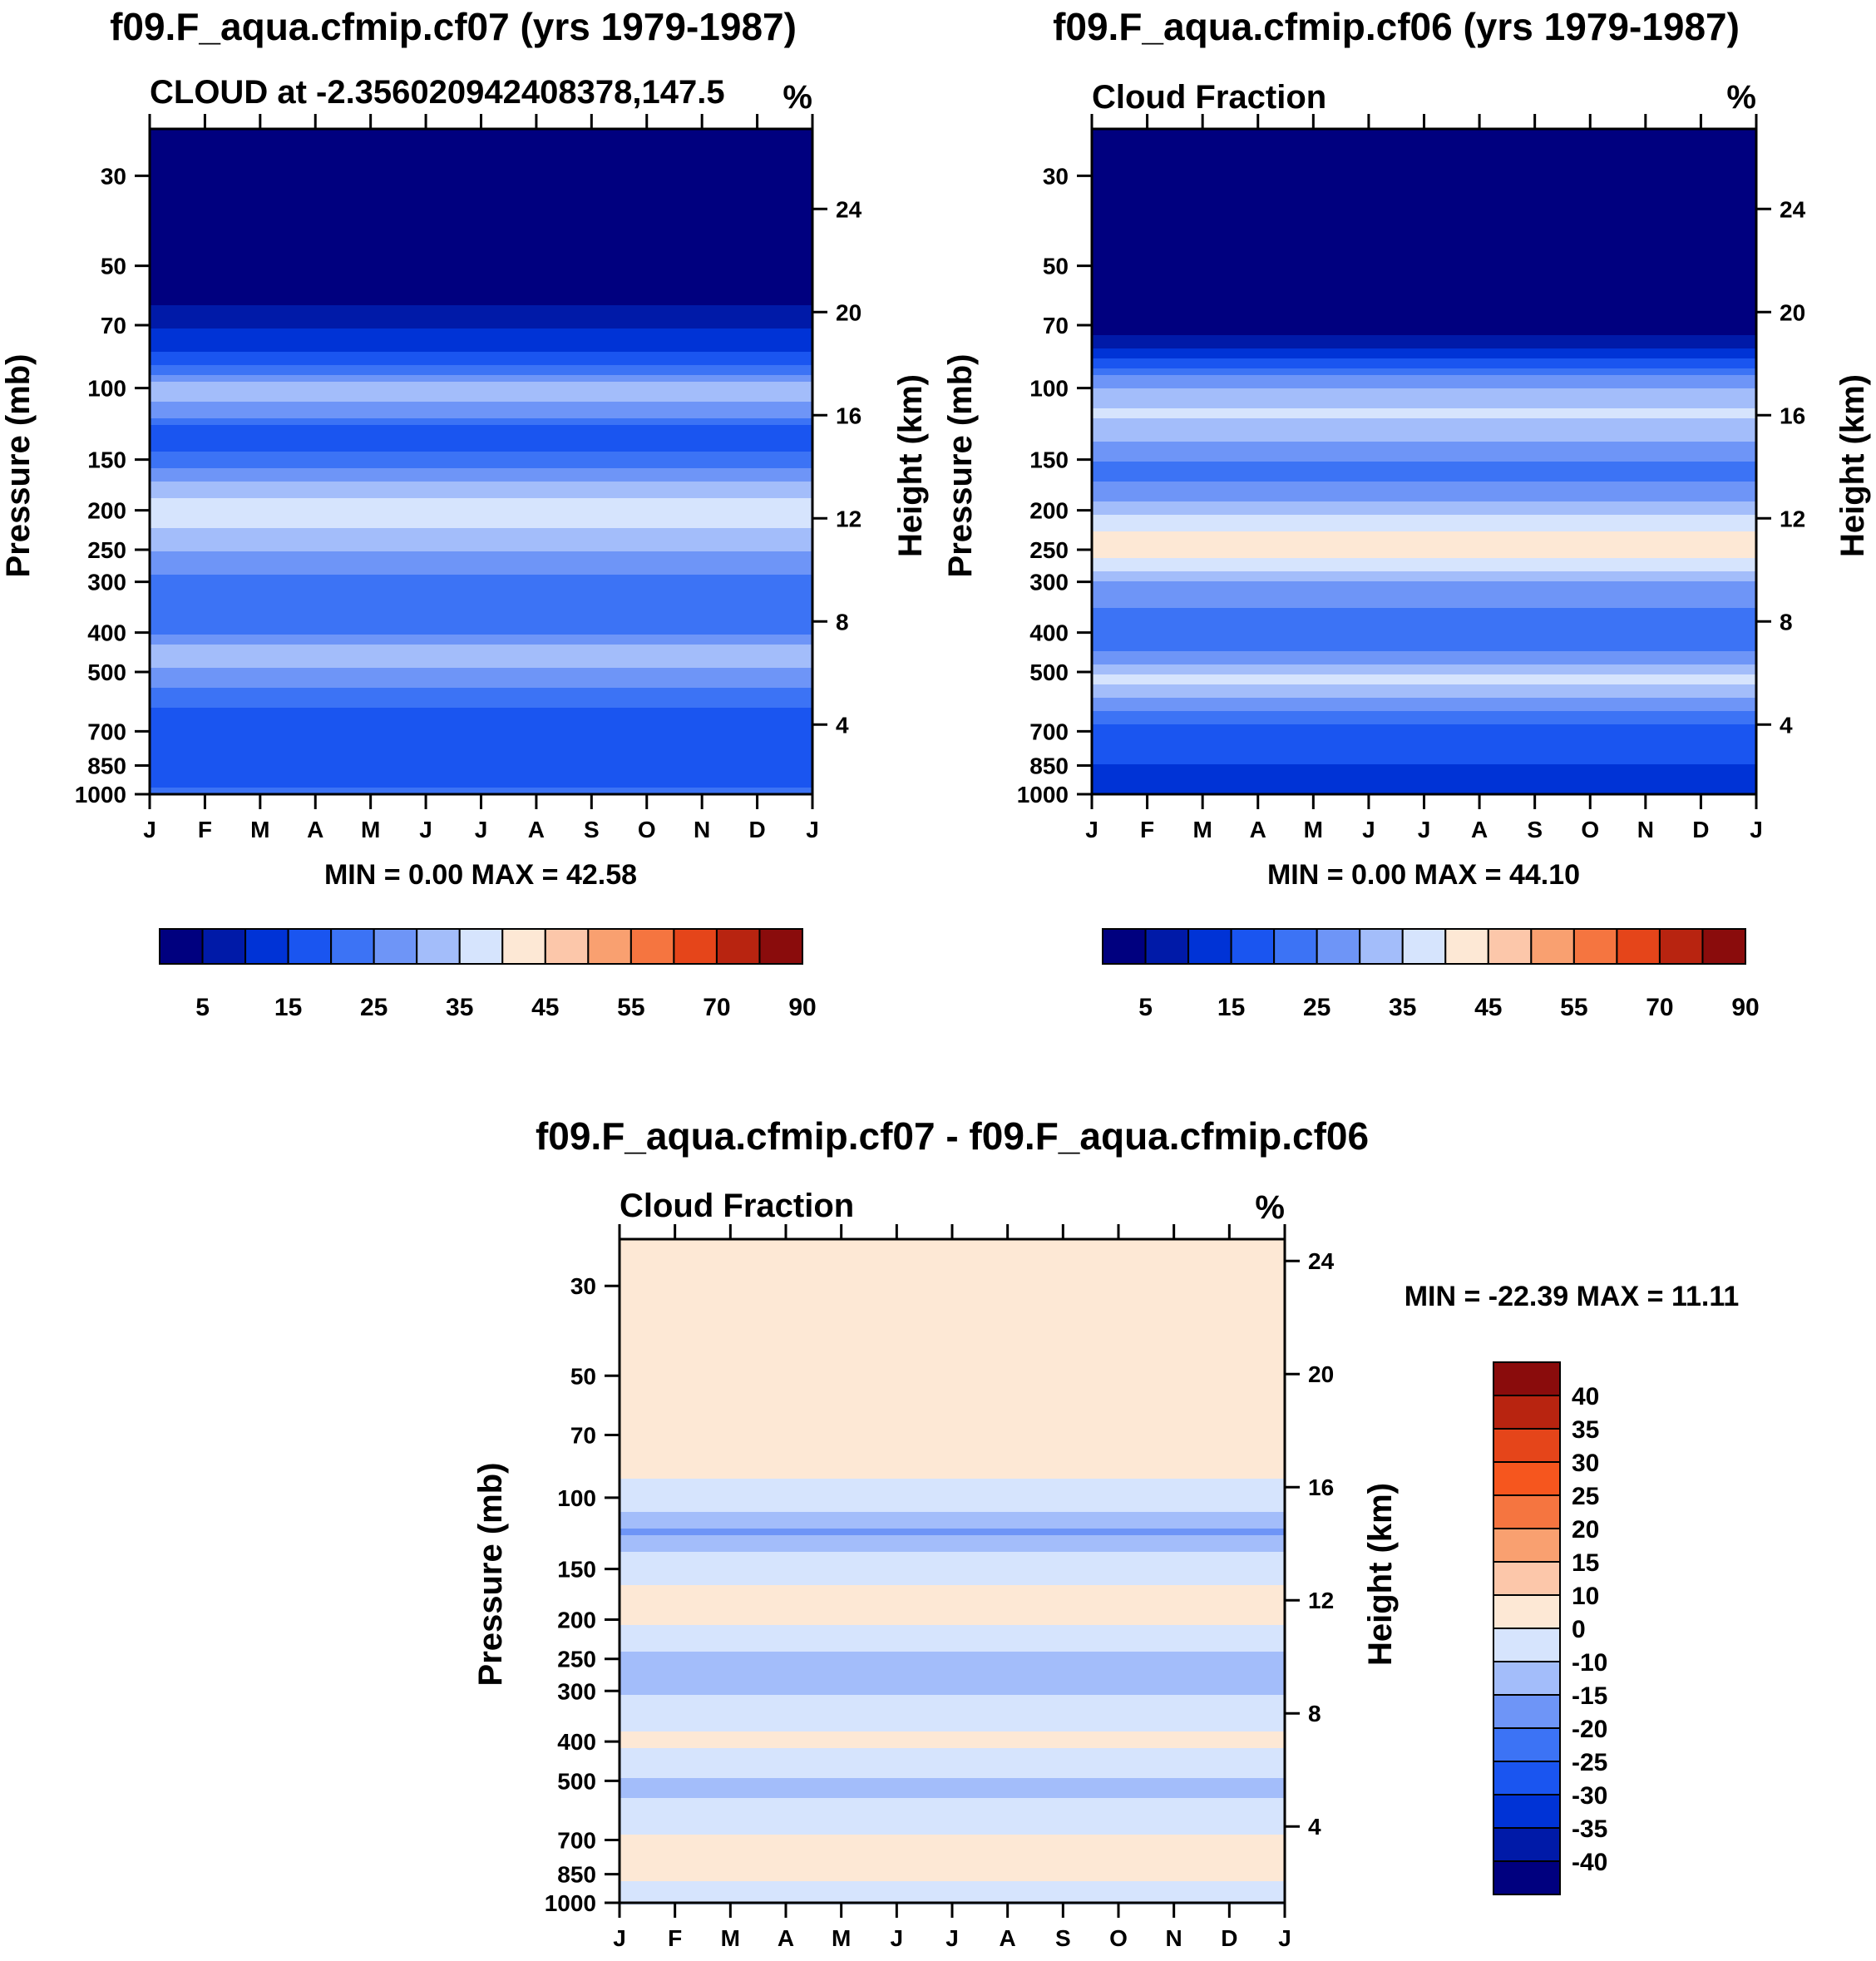 The image size is (1876, 1961). What do you see at coordinates (1049, 672) in the screenshot?
I see `y-tick-label: 500` at bounding box center [1049, 672].